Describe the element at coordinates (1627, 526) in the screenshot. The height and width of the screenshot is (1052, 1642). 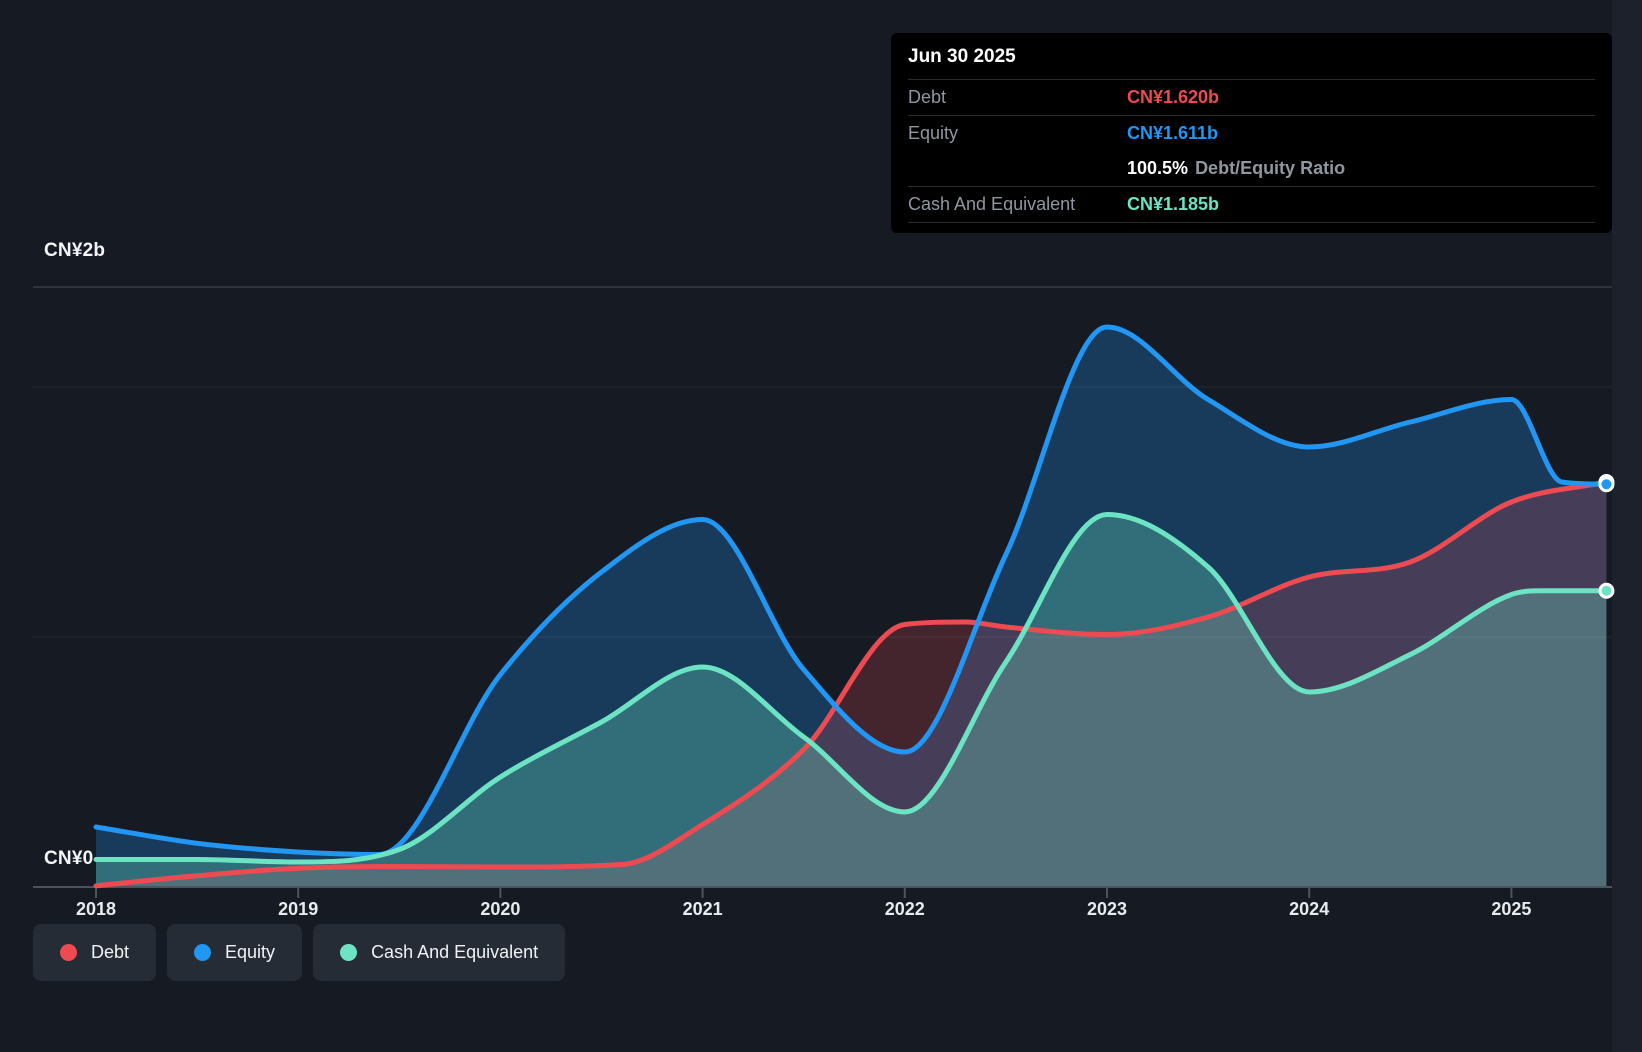
I see `right-gutter` at that location.